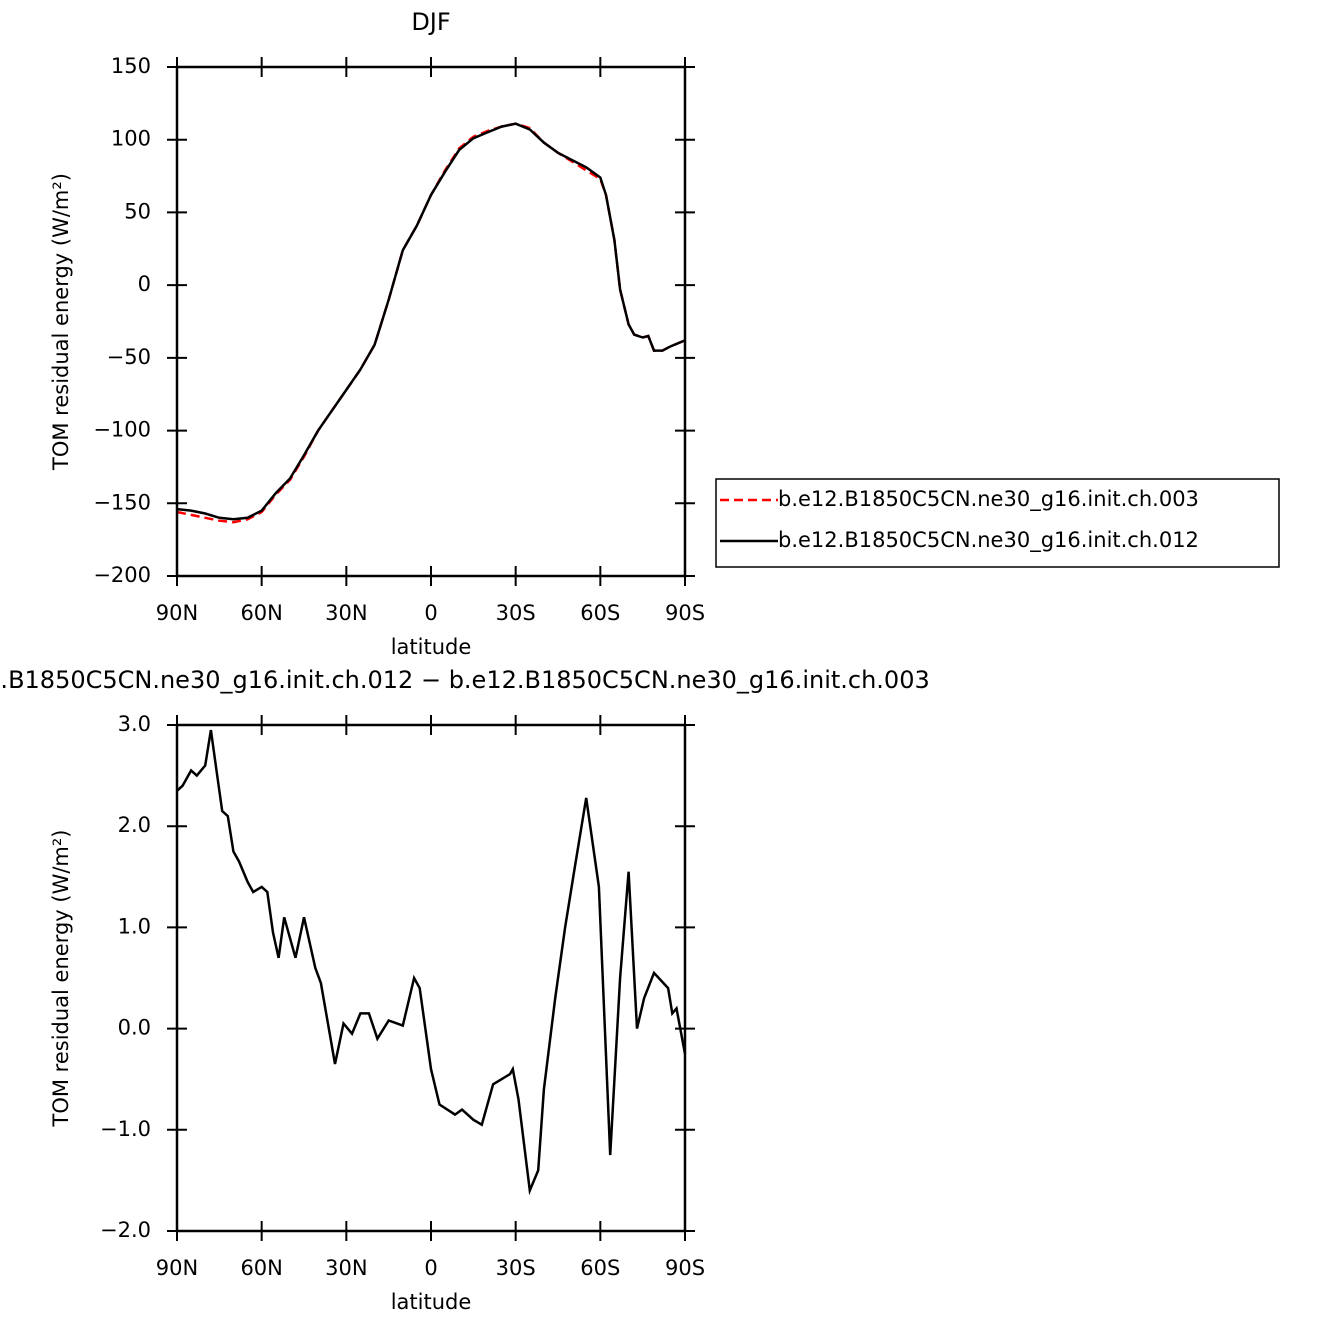 The width and height of the screenshot is (1324, 1325). What do you see at coordinates (144, 284) in the screenshot?
I see `y-tick-label: 0` at bounding box center [144, 284].